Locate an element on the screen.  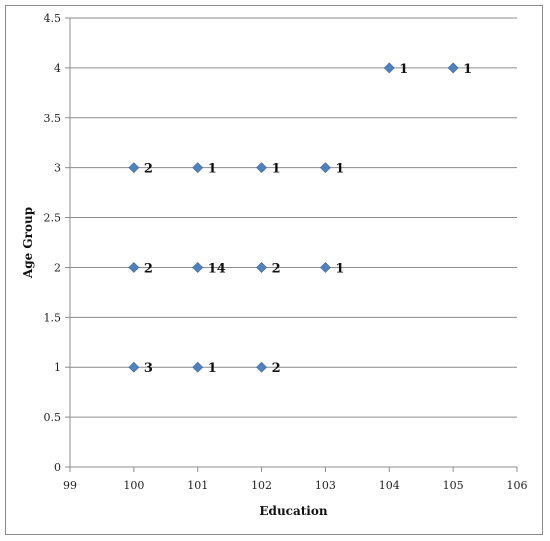
y-tick-label: 0 is located at coordinates (57, 467).